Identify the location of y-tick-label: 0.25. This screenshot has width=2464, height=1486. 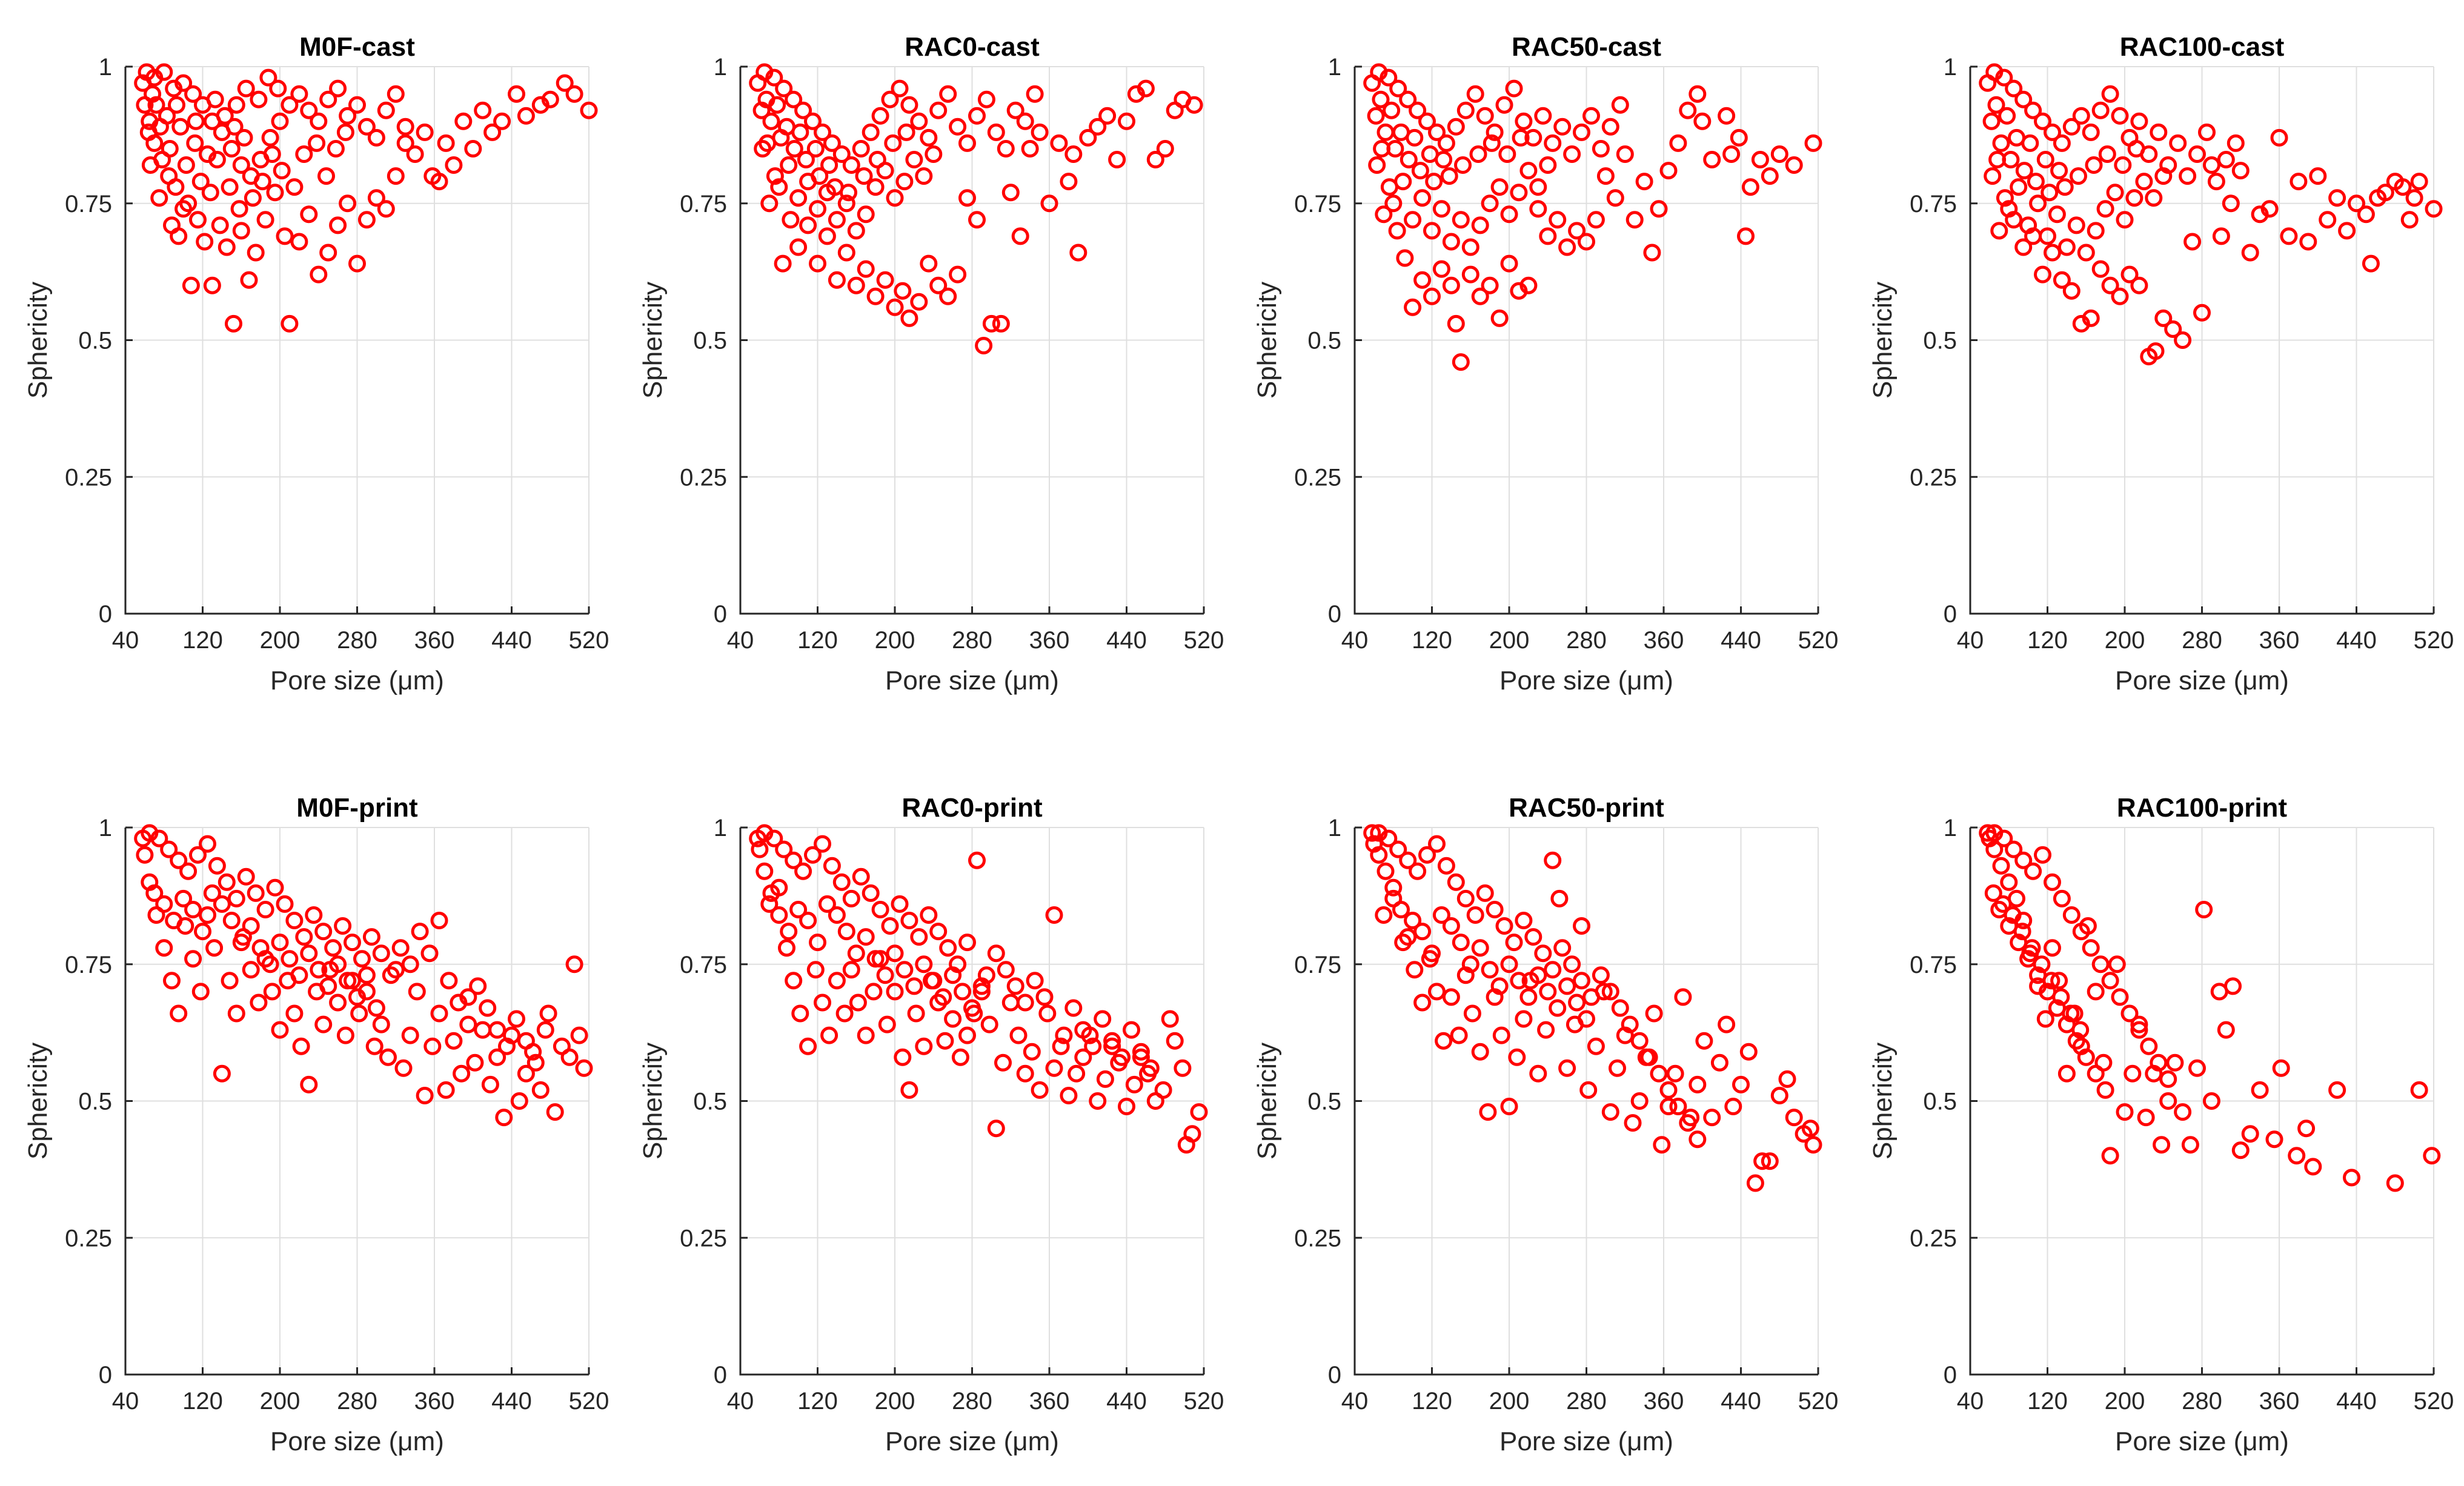
(703, 478).